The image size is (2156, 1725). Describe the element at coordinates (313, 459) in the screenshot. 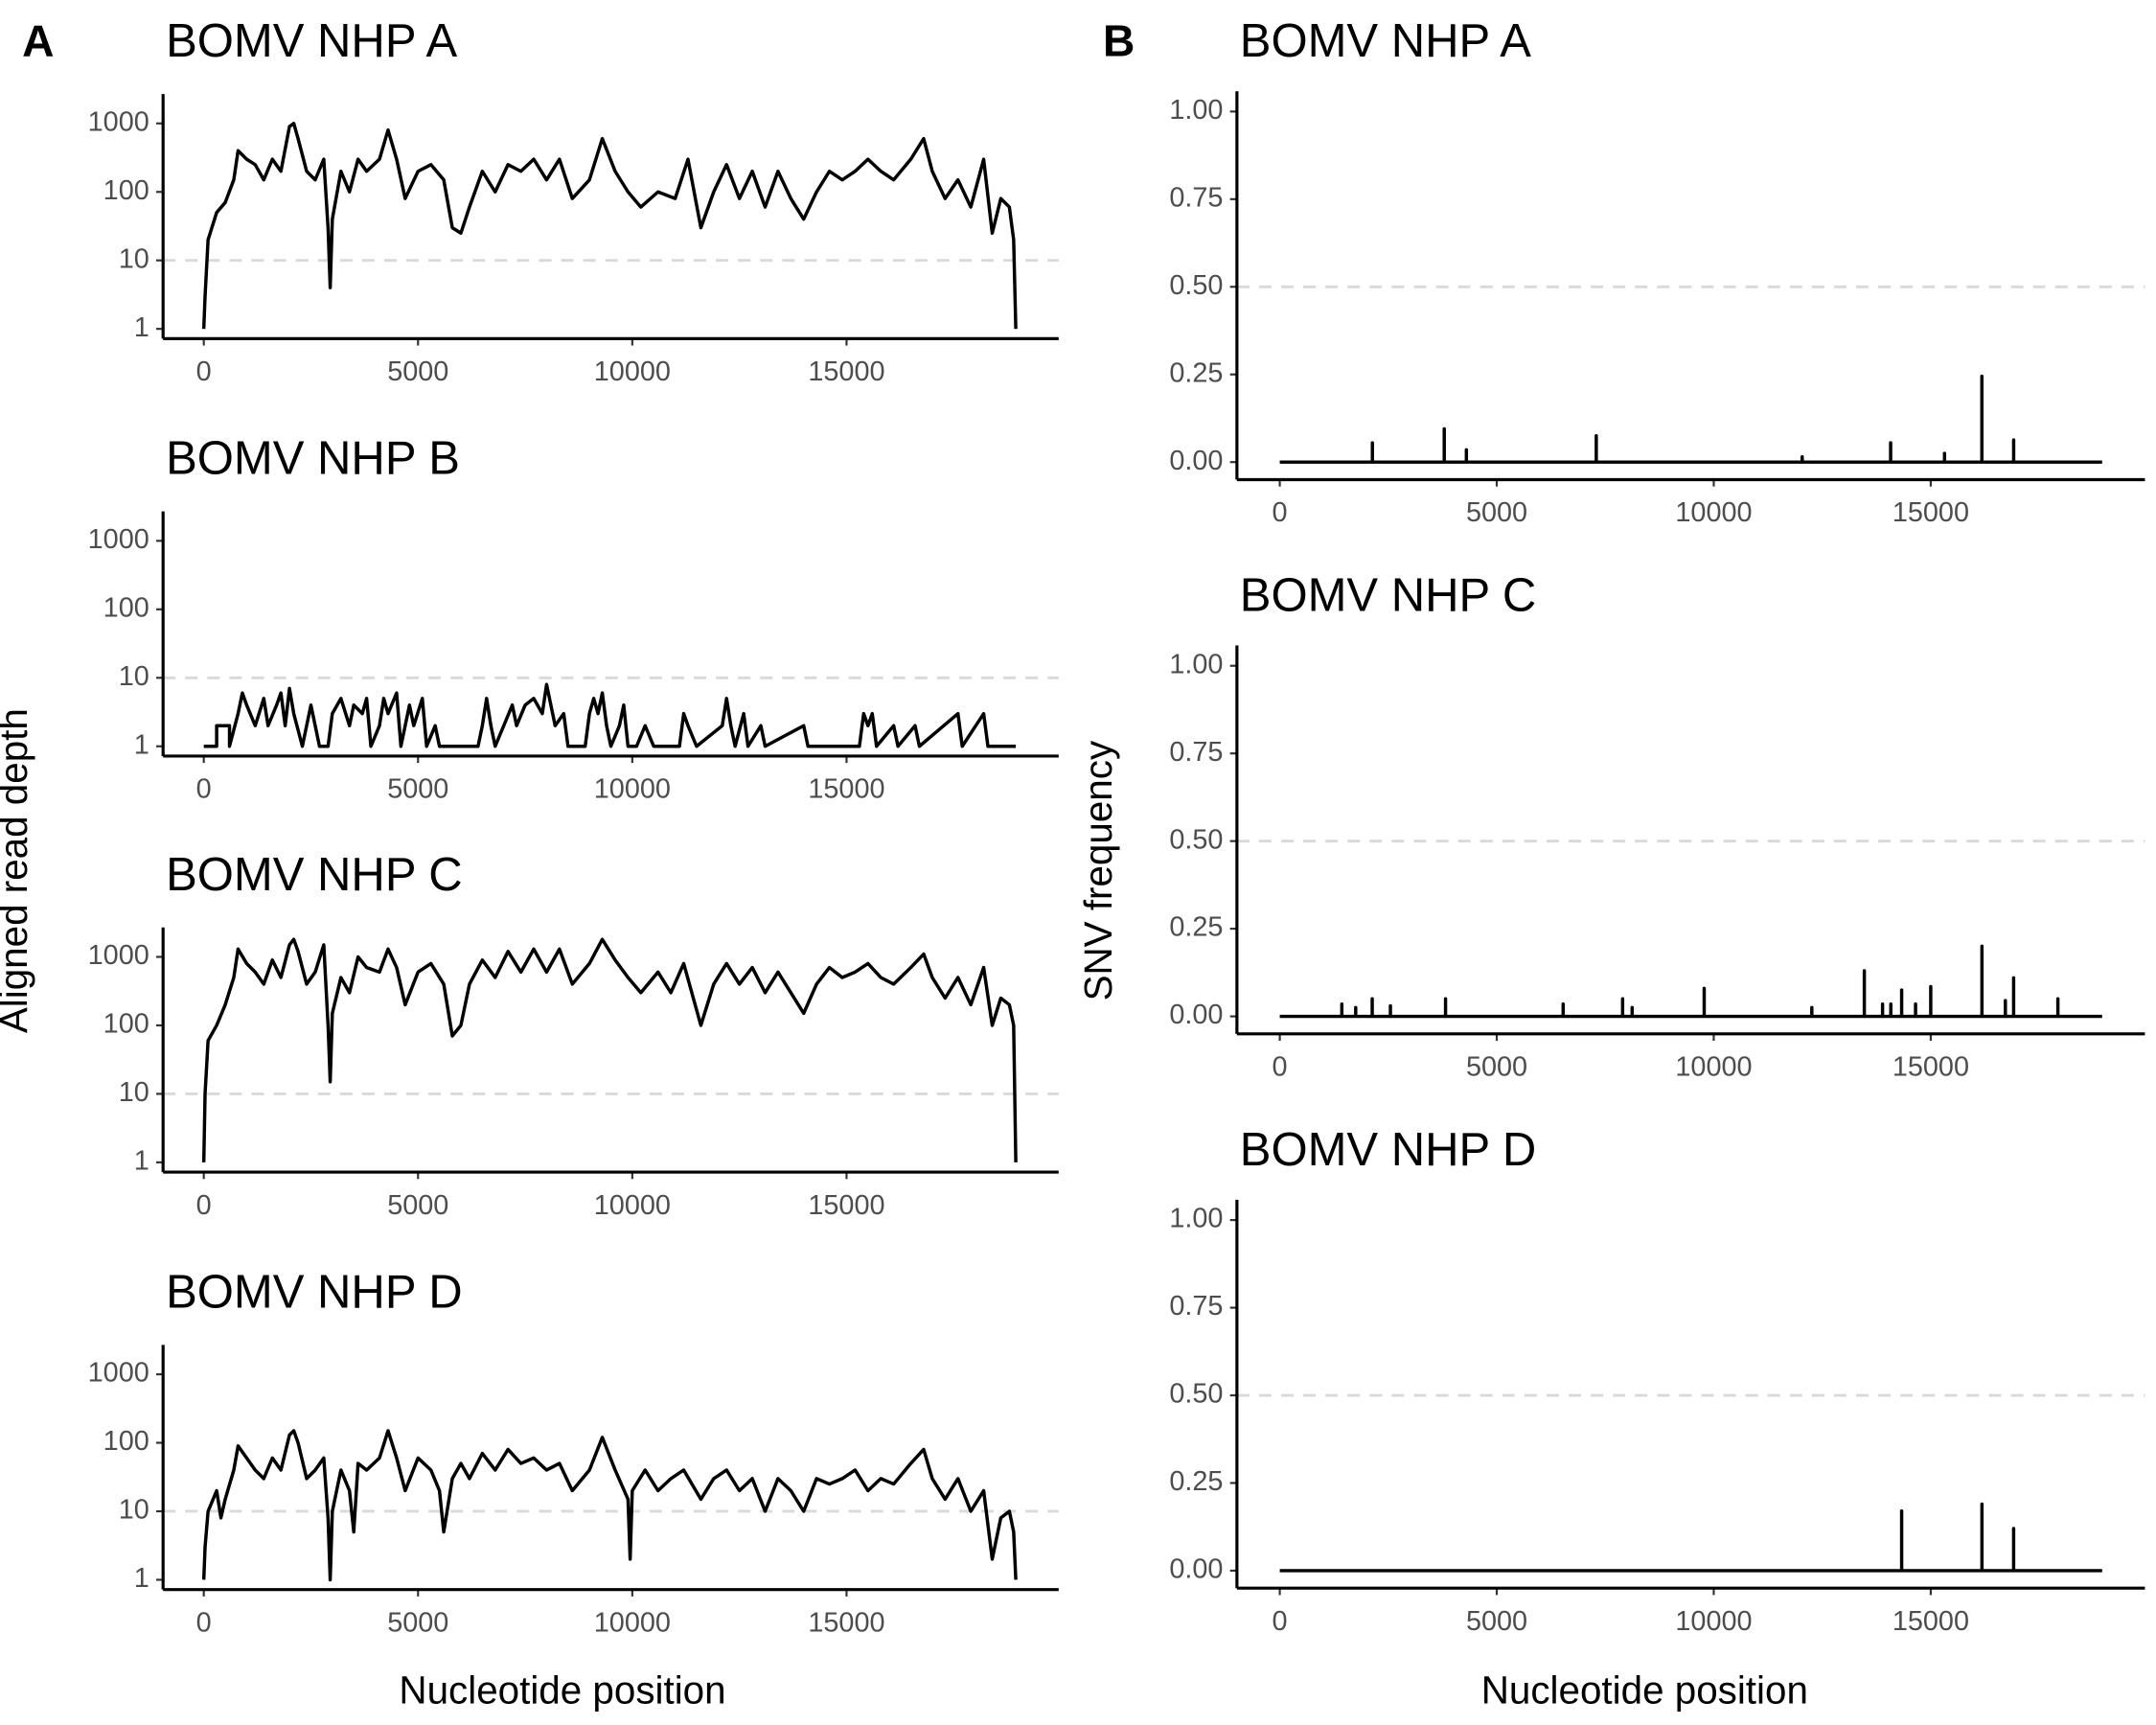

I see `chart-title: BOMV NHP B` at that location.